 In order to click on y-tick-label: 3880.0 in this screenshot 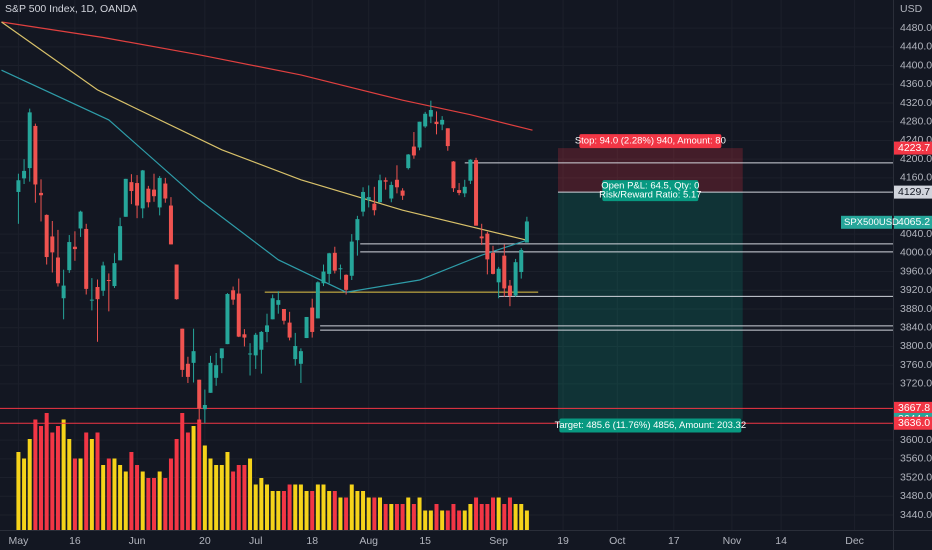, I will do `click(916, 309)`.